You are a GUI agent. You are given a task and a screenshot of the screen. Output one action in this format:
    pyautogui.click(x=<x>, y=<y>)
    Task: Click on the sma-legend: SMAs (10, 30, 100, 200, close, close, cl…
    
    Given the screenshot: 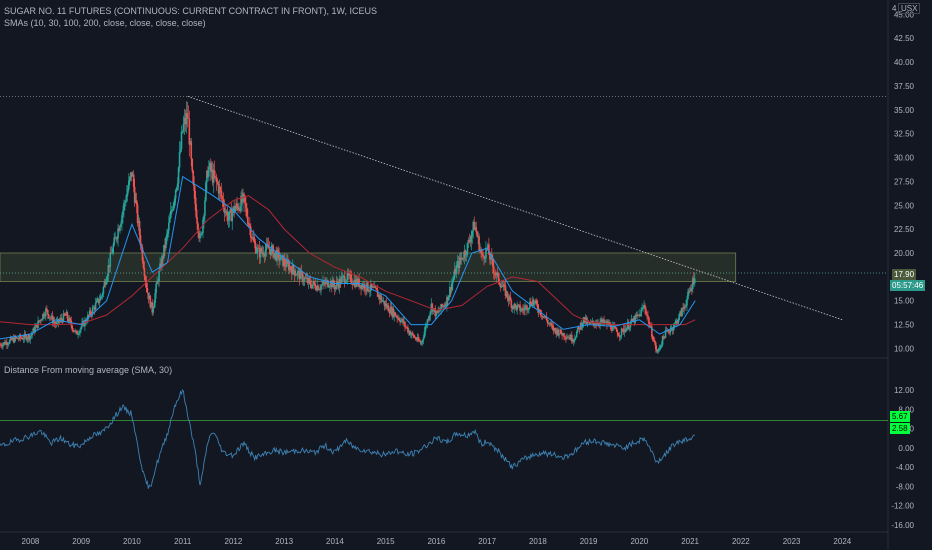 What is the action you would take?
    pyautogui.click(x=105, y=23)
    